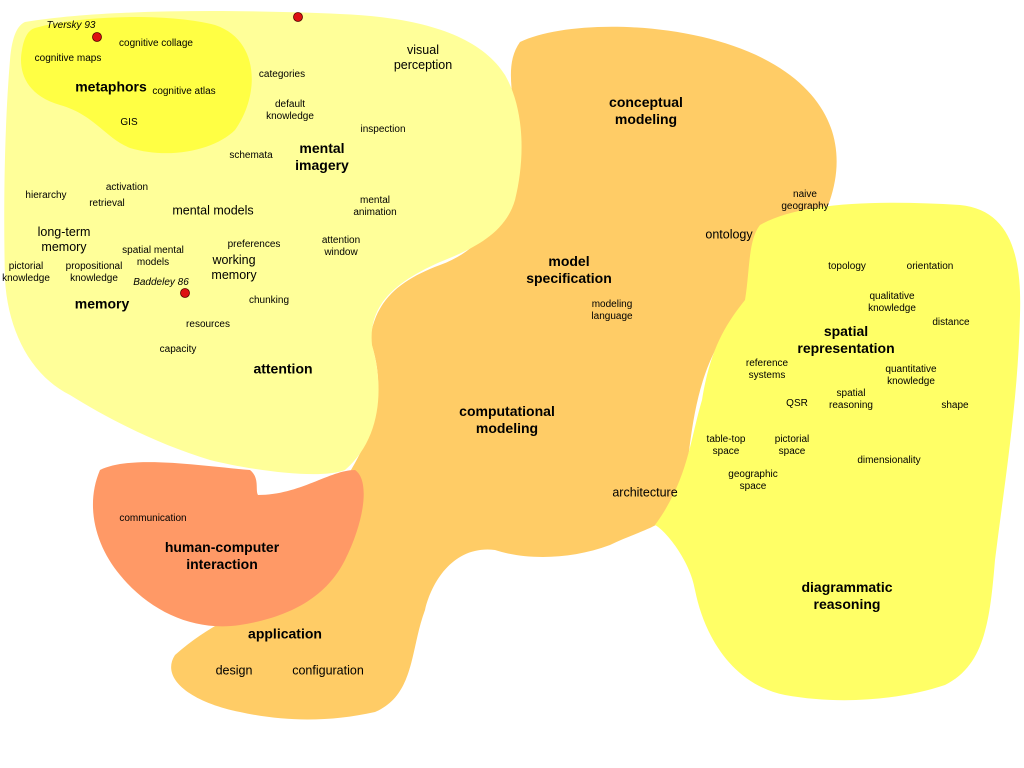  Describe the element at coordinates (213, 210) in the screenshot. I see `mental-models-label: mental models` at that location.